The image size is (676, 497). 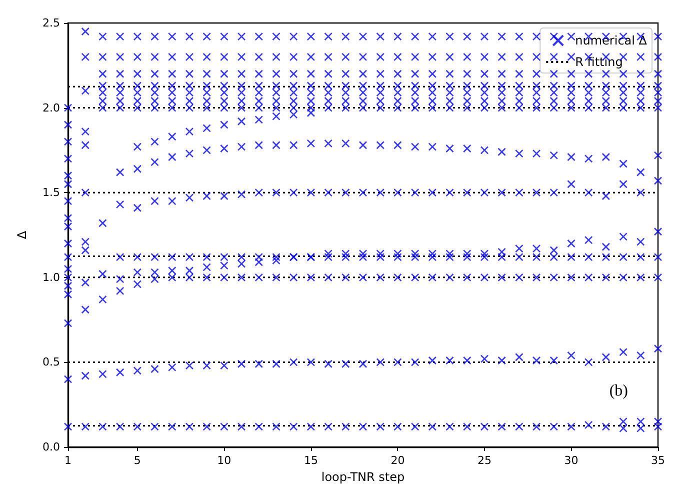 What do you see at coordinates (68, 460) in the screenshot?
I see `x-tick-label: 1` at bounding box center [68, 460].